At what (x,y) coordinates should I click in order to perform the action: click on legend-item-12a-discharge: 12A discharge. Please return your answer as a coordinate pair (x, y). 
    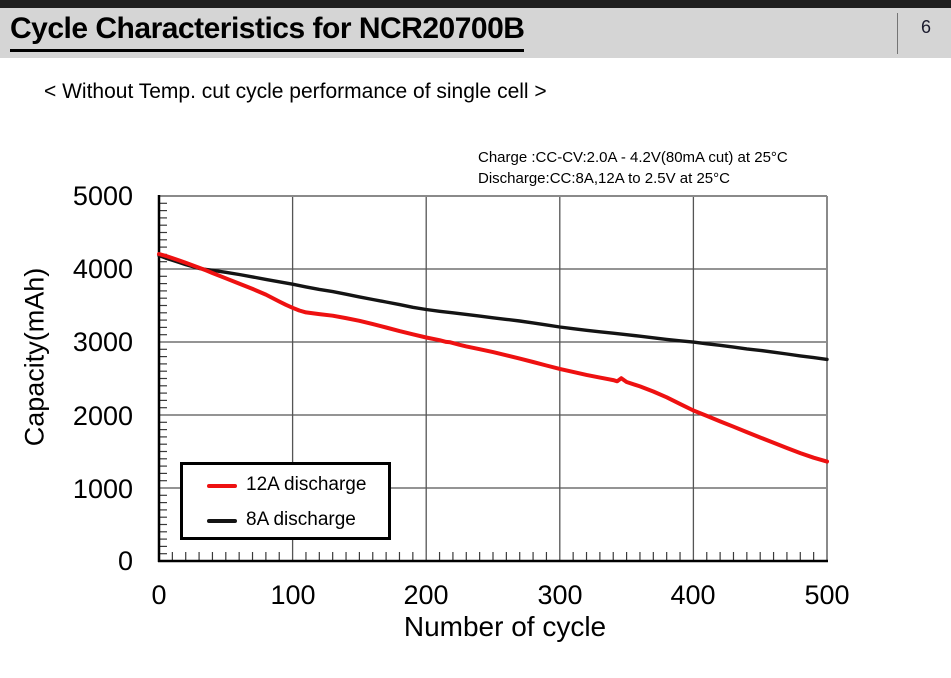
    Looking at the image, I should click on (285, 486).